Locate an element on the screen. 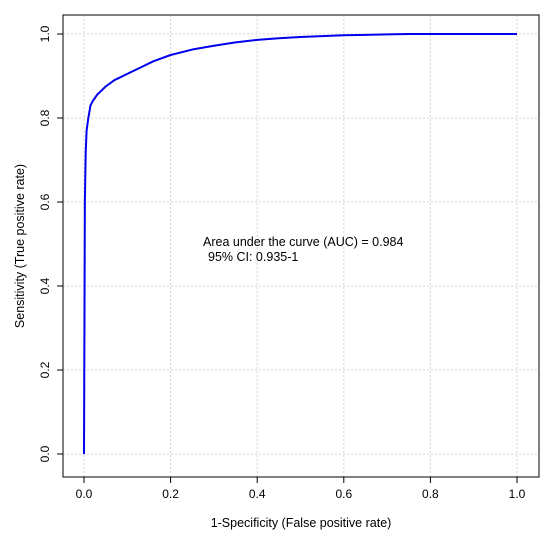 The image size is (550, 539). x-tick-label: 0.4 is located at coordinates (257, 494).